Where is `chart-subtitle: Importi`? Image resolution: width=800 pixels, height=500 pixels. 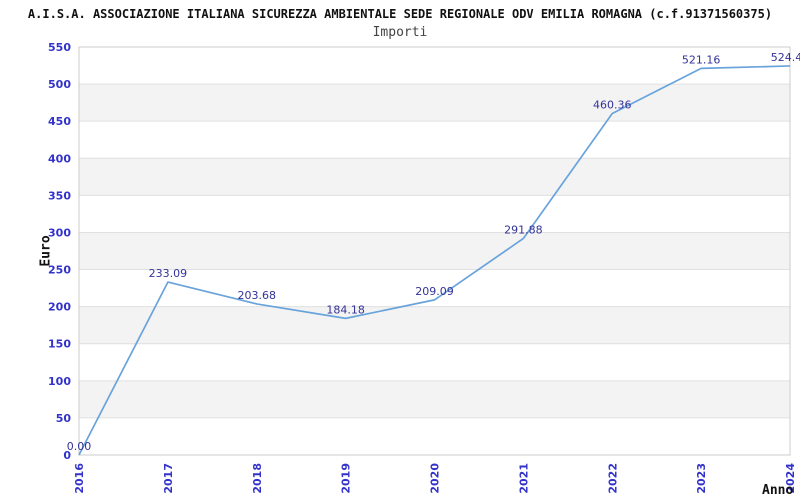
chart-subtitle: Importi is located at coordinates (400, 32).